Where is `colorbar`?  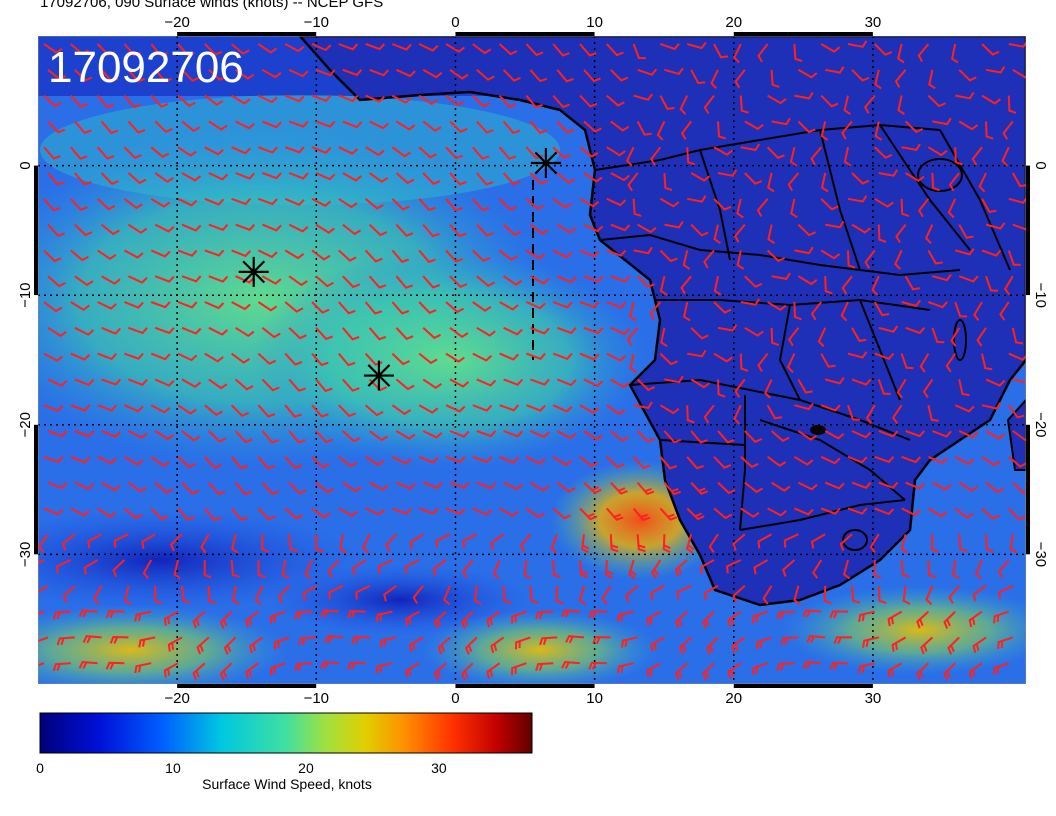 colorbar is located at coordinates (286, 733).